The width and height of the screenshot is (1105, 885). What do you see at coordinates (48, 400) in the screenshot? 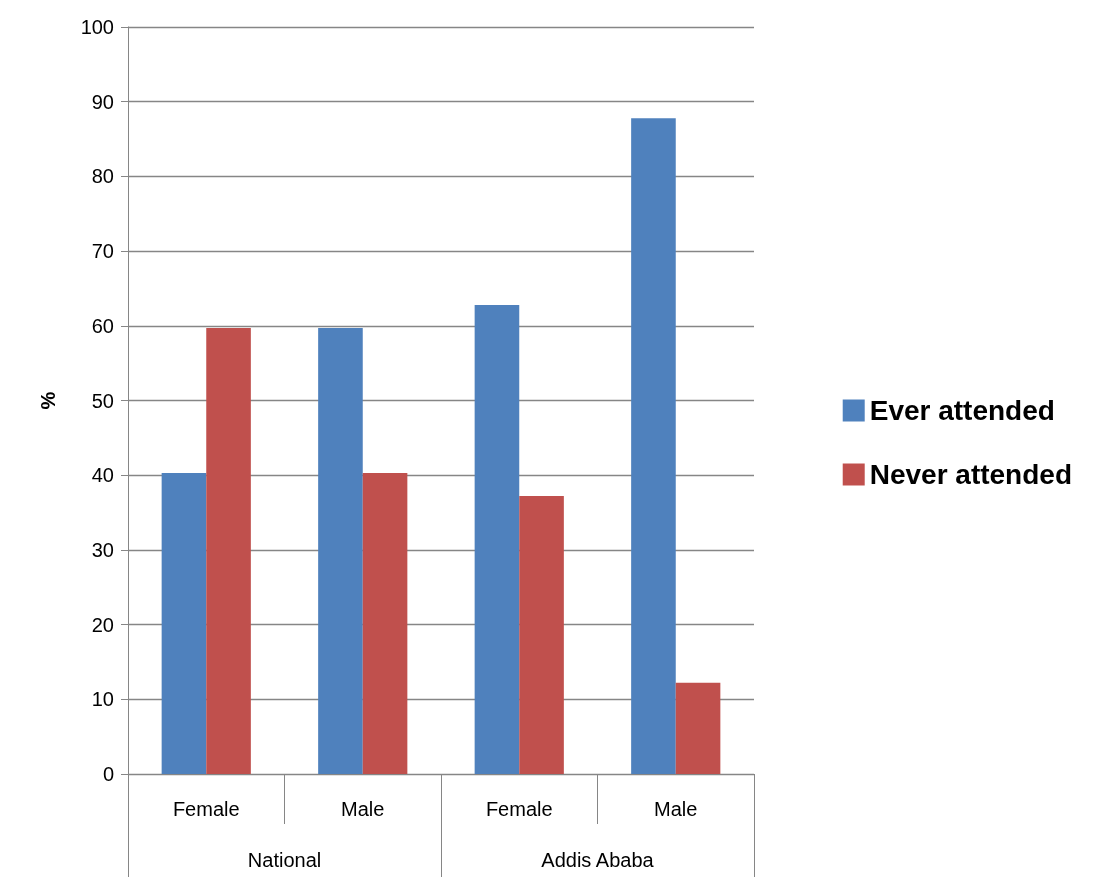
I see `y-axis-title: %` at bounding box center [48, 400].